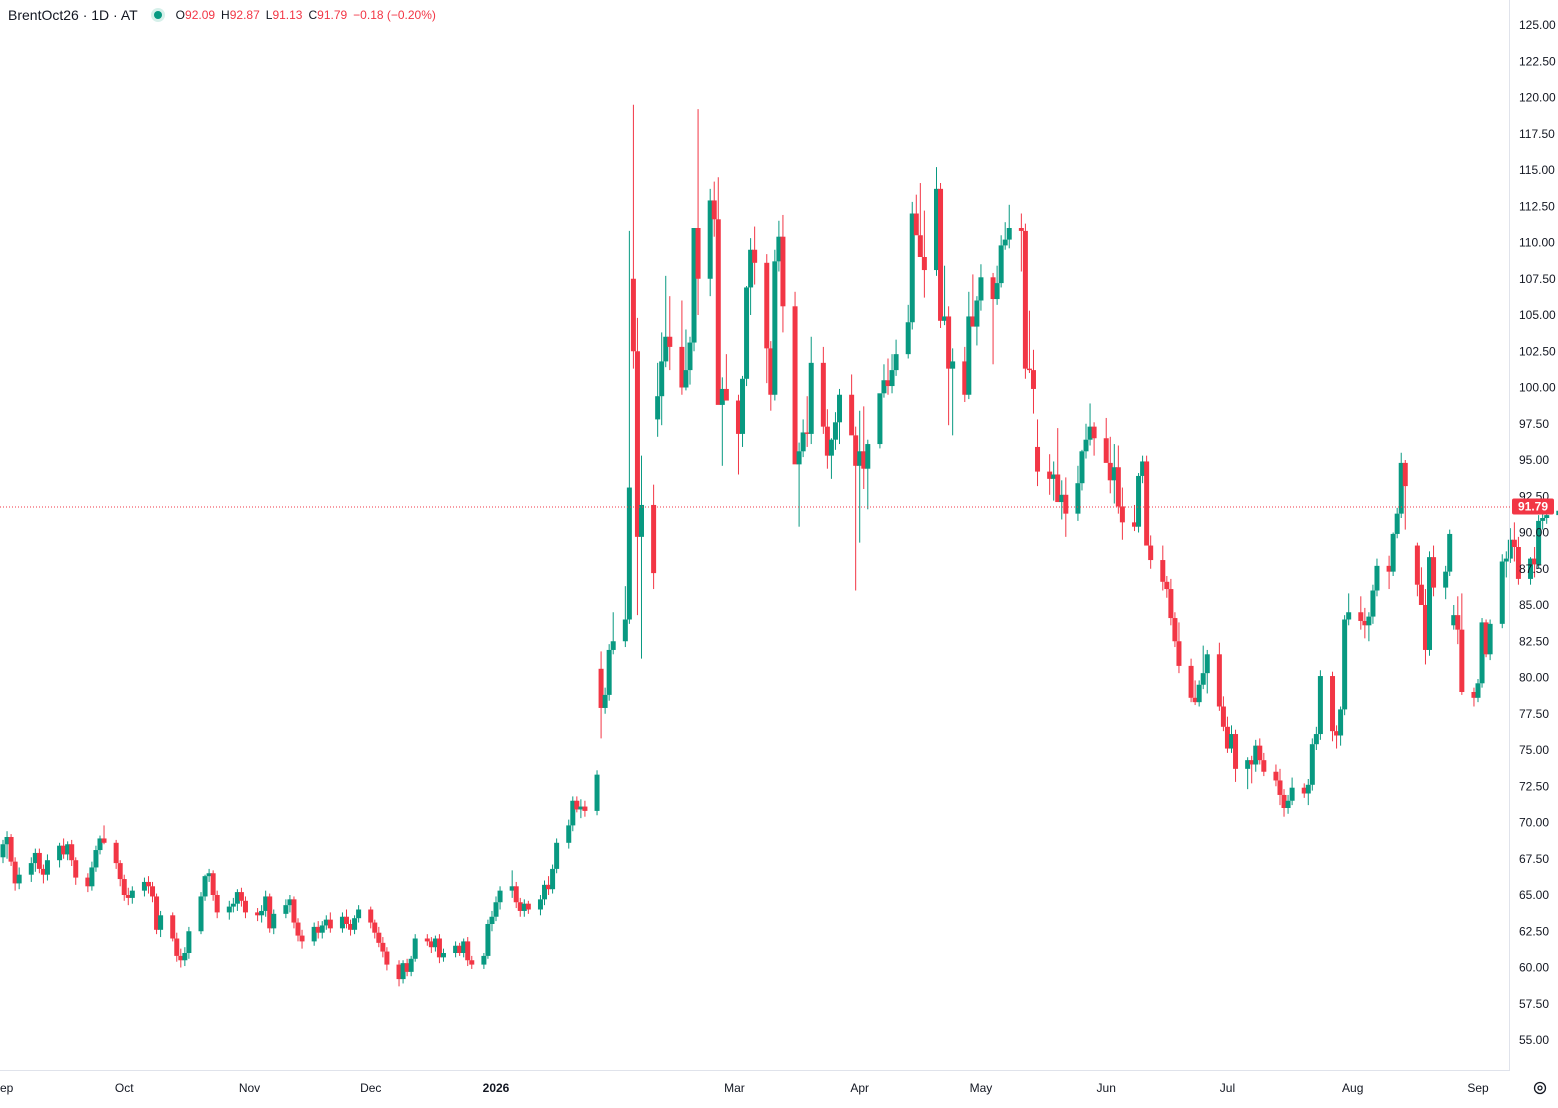 The width and height of the screenshot is (1558, 1108). What do you see at coordinates (73, 15) in the screenshot?
I see `symbol-title: BrentOct26 · 1D · AT` at bounding box center [73, 15].